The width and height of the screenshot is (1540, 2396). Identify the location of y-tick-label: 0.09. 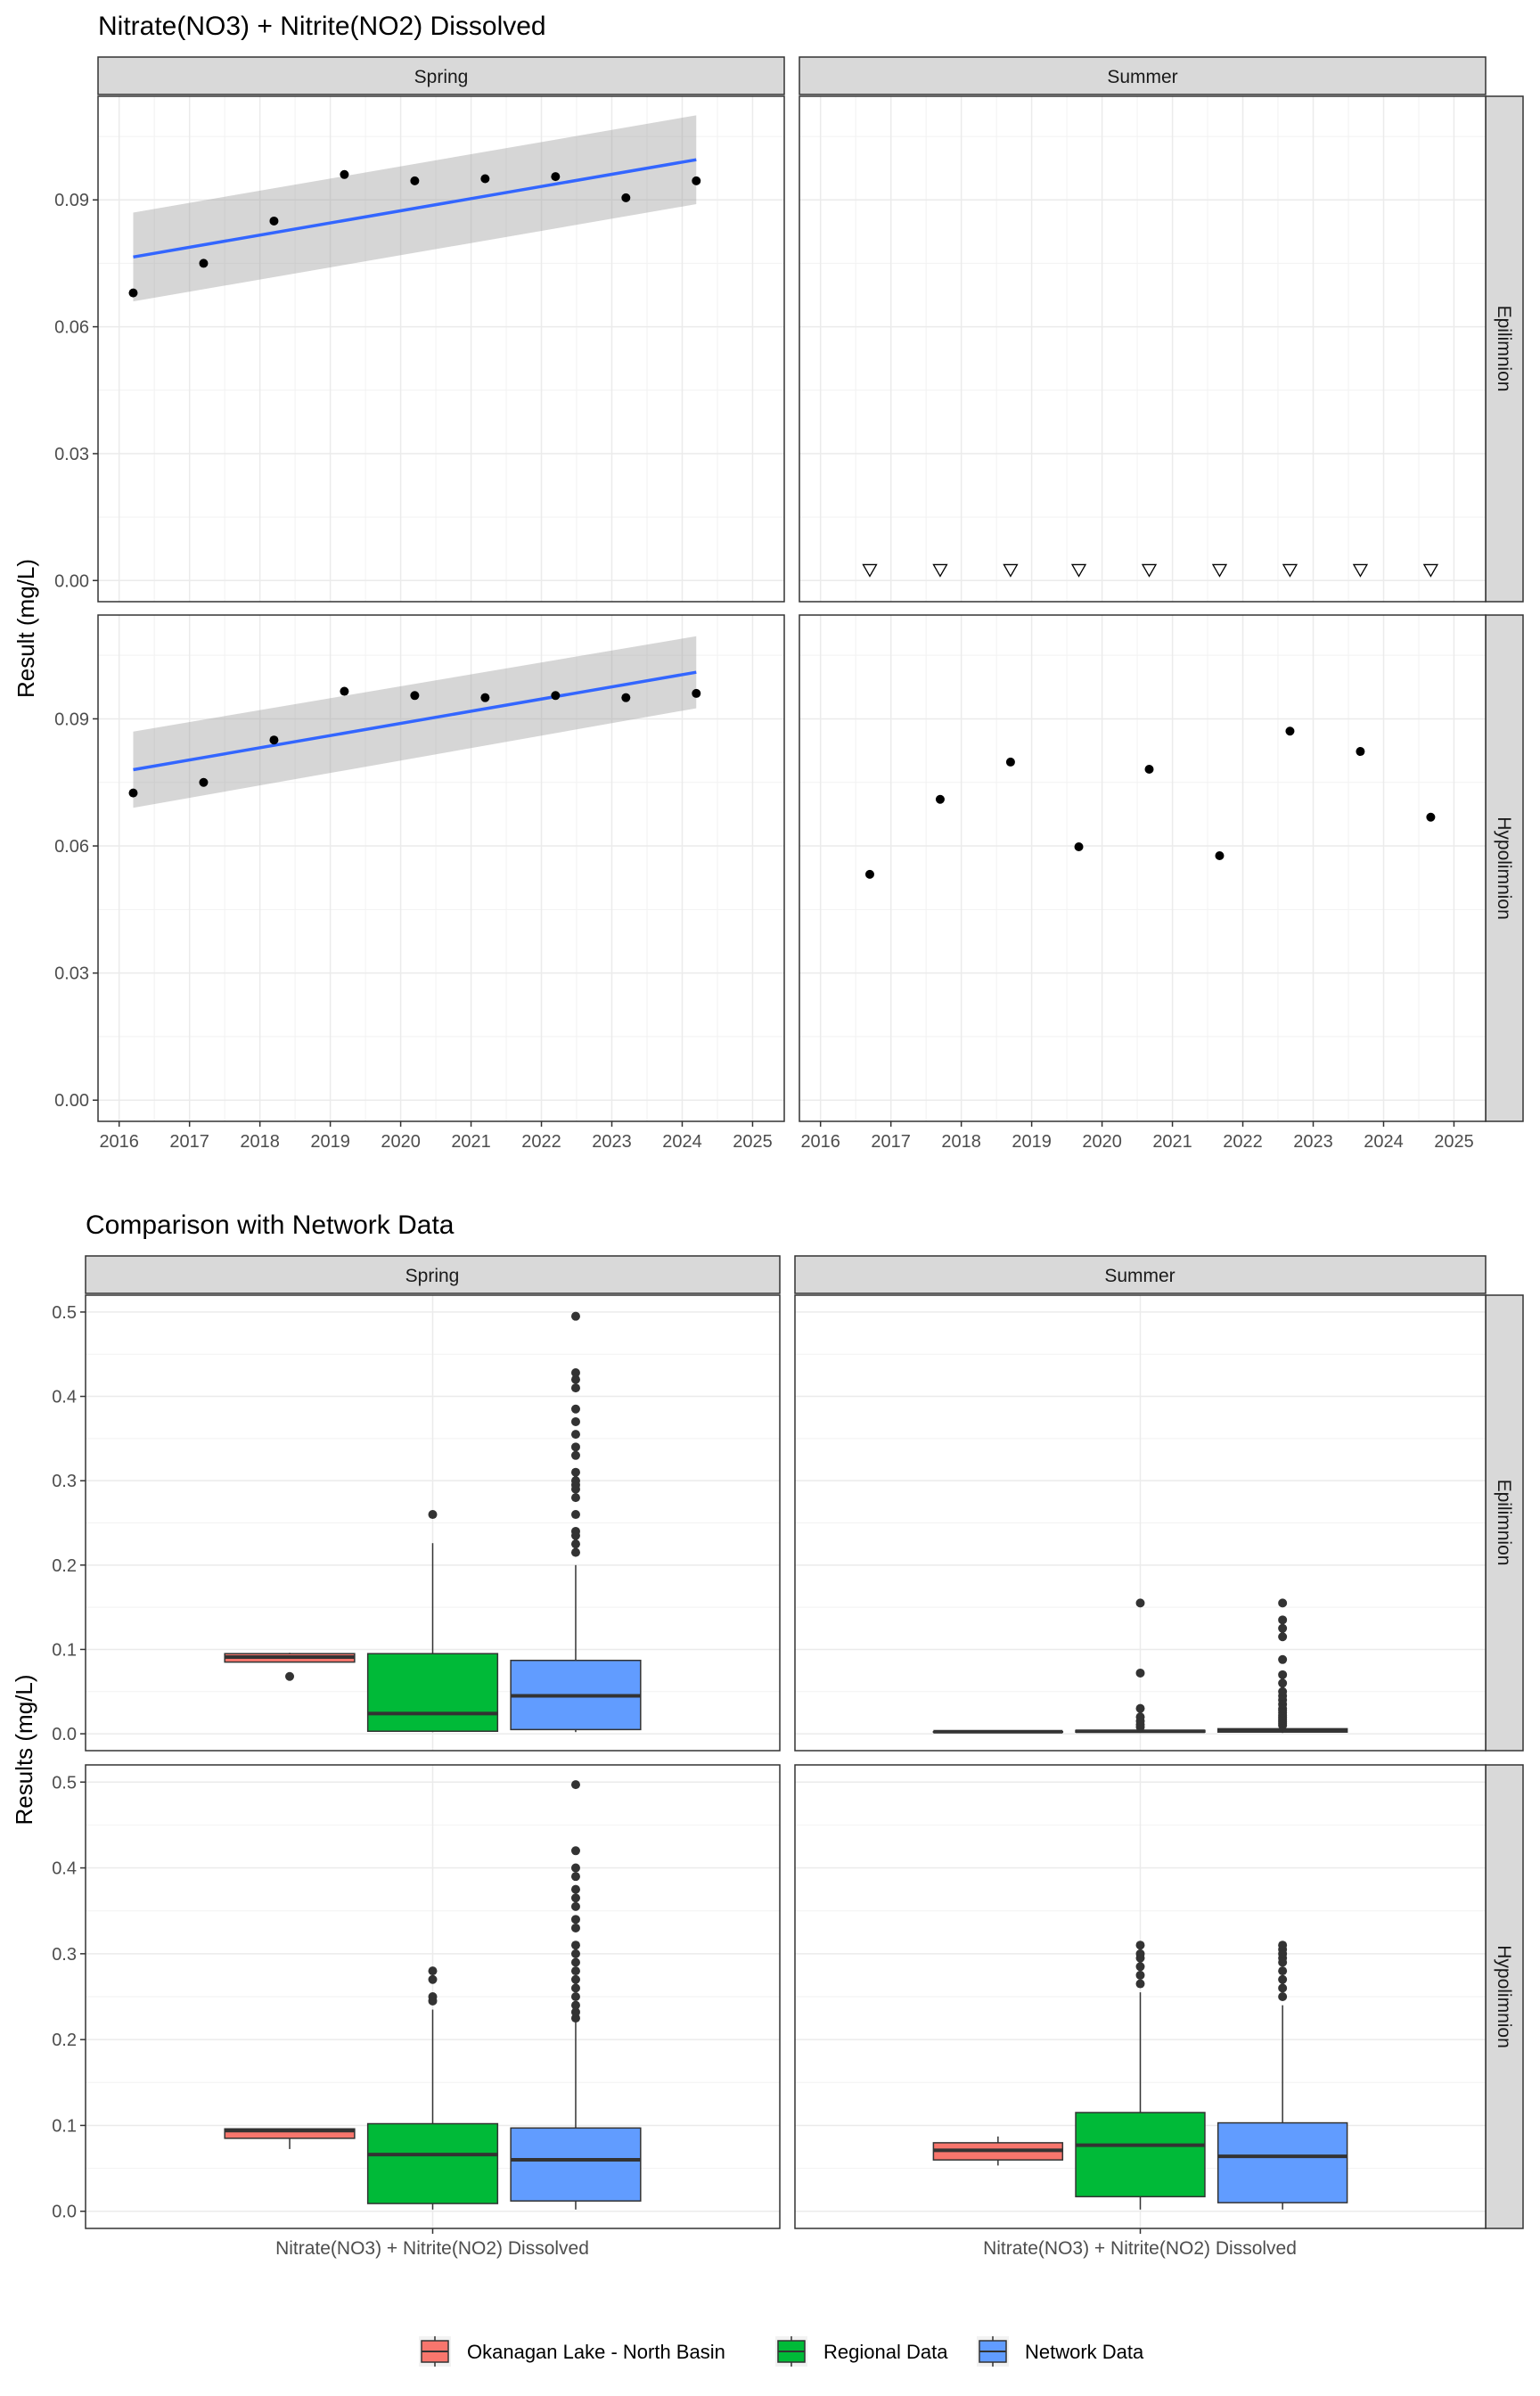
(71, 719).